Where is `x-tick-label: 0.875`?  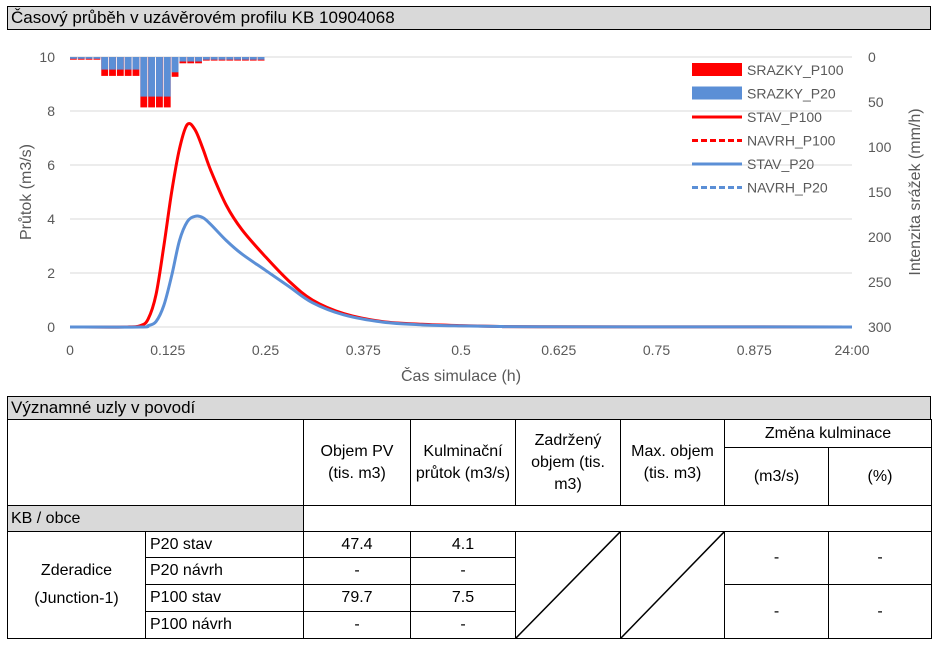 x-tick-label: 0.875 is located at coordinates (754, 350).